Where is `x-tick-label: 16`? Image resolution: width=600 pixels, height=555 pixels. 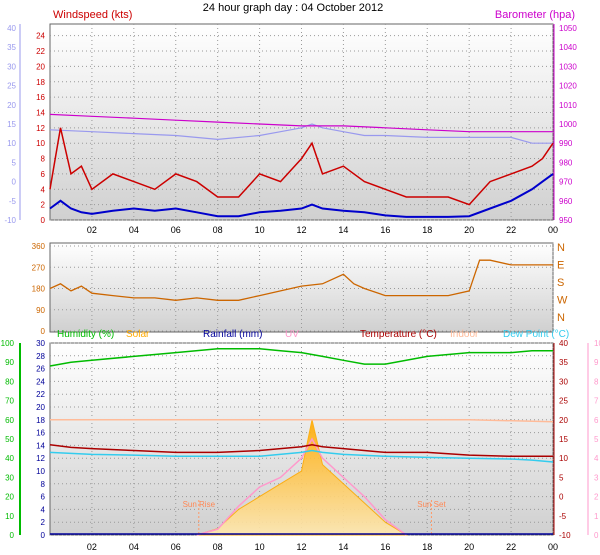 x-tick-label: 16 is located at coordinates (385, 230).